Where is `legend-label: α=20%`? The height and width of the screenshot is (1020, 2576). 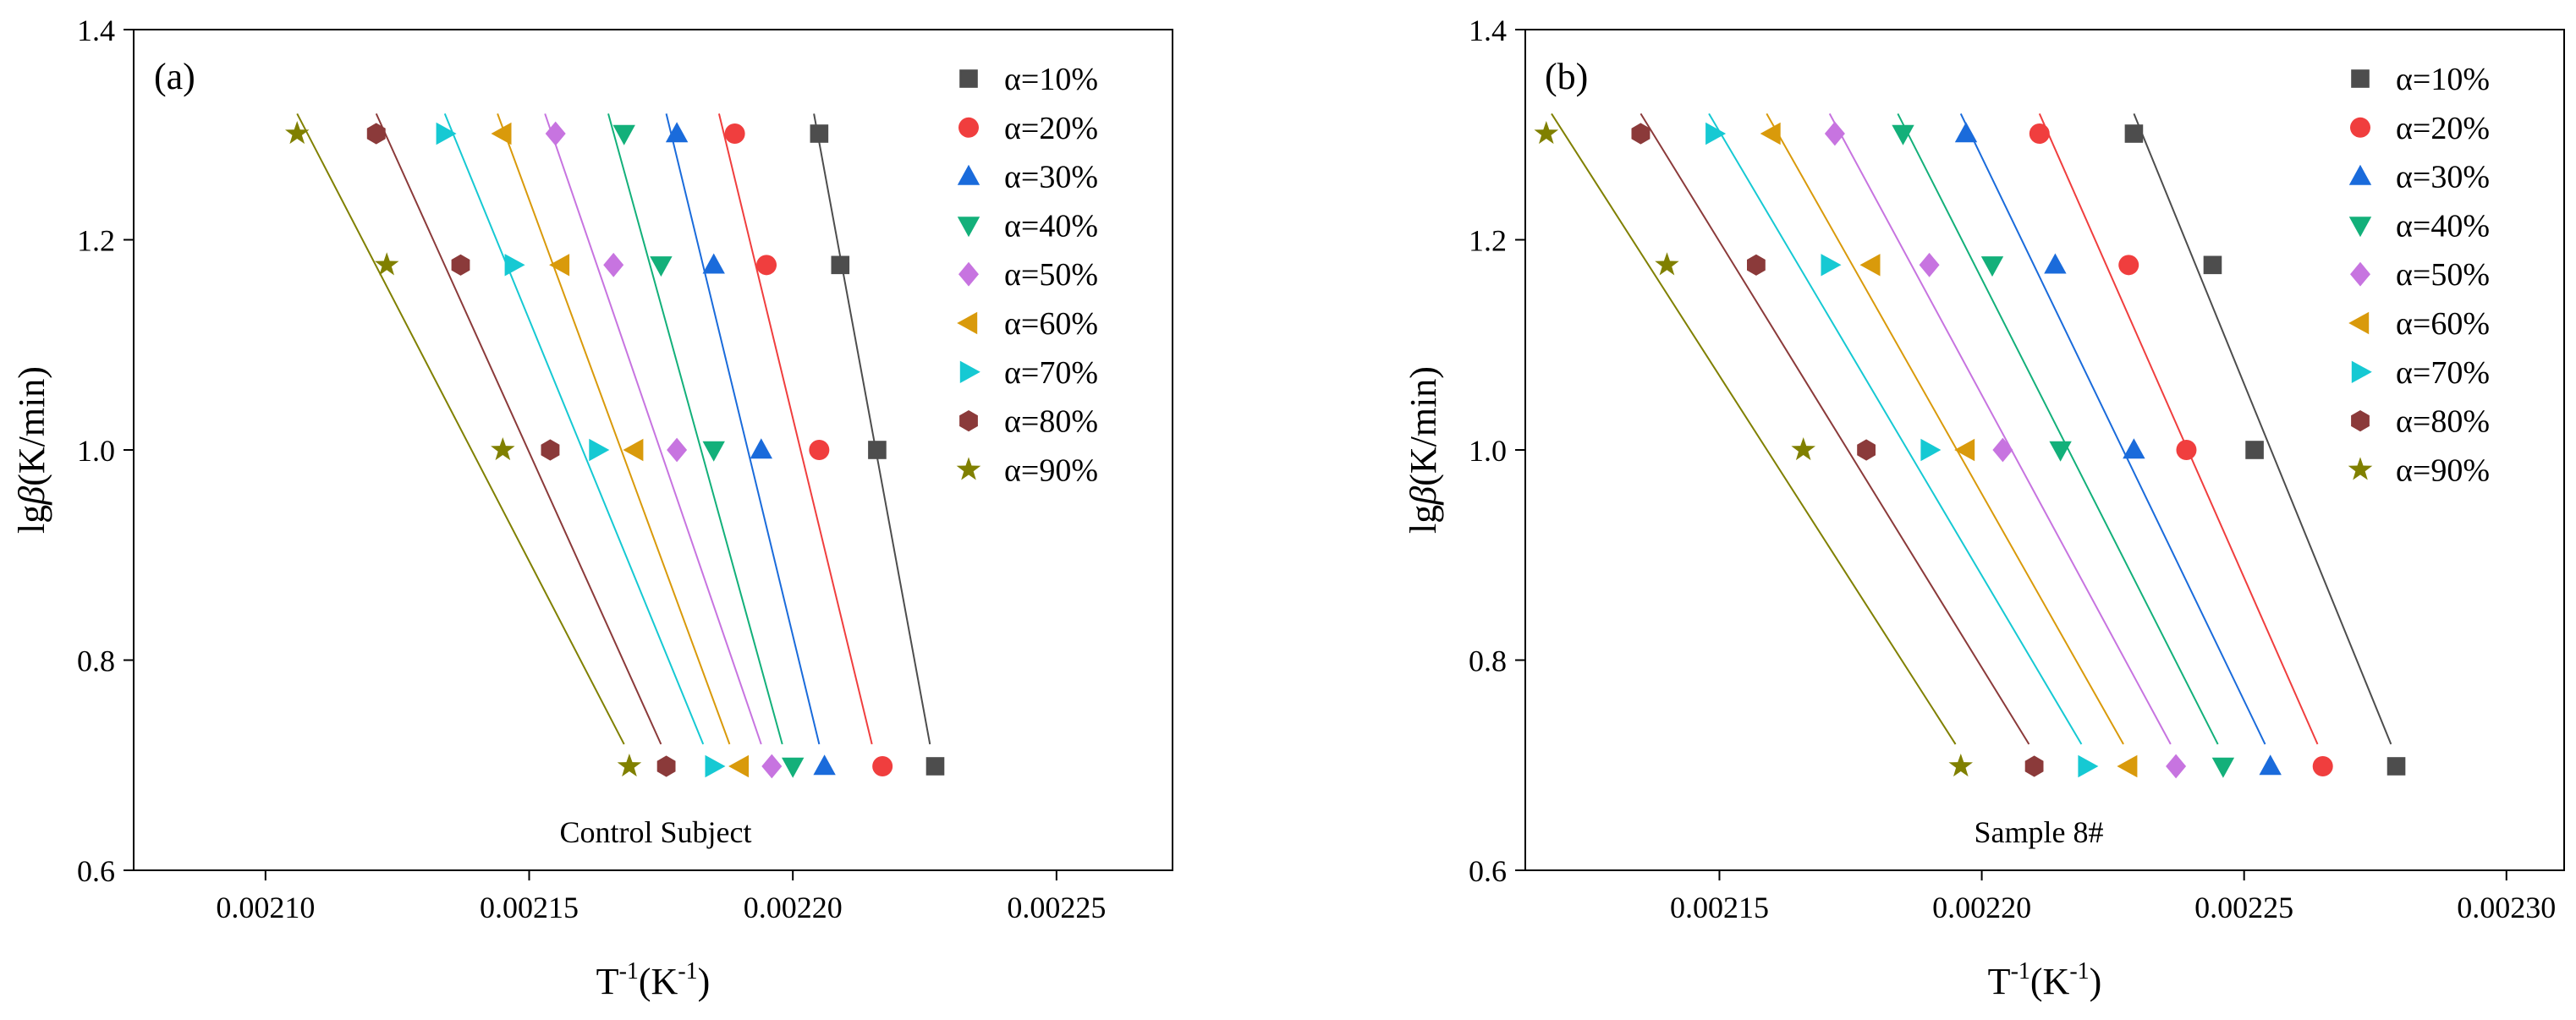 legend-label: α=20% is located at coordinates (2443, 128).